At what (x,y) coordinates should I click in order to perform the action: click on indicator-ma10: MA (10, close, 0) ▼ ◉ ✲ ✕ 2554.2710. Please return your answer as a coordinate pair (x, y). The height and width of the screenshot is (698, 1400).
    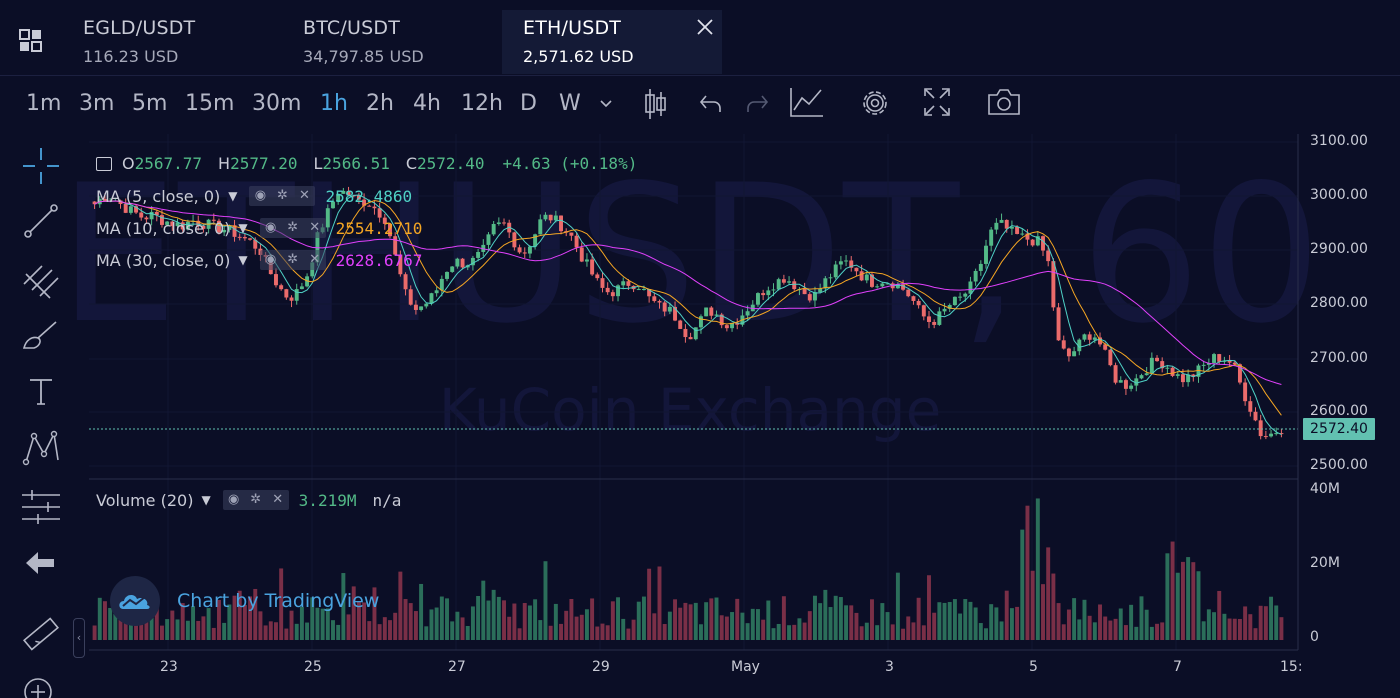
    Looking at the image, I should click on (259, 228).